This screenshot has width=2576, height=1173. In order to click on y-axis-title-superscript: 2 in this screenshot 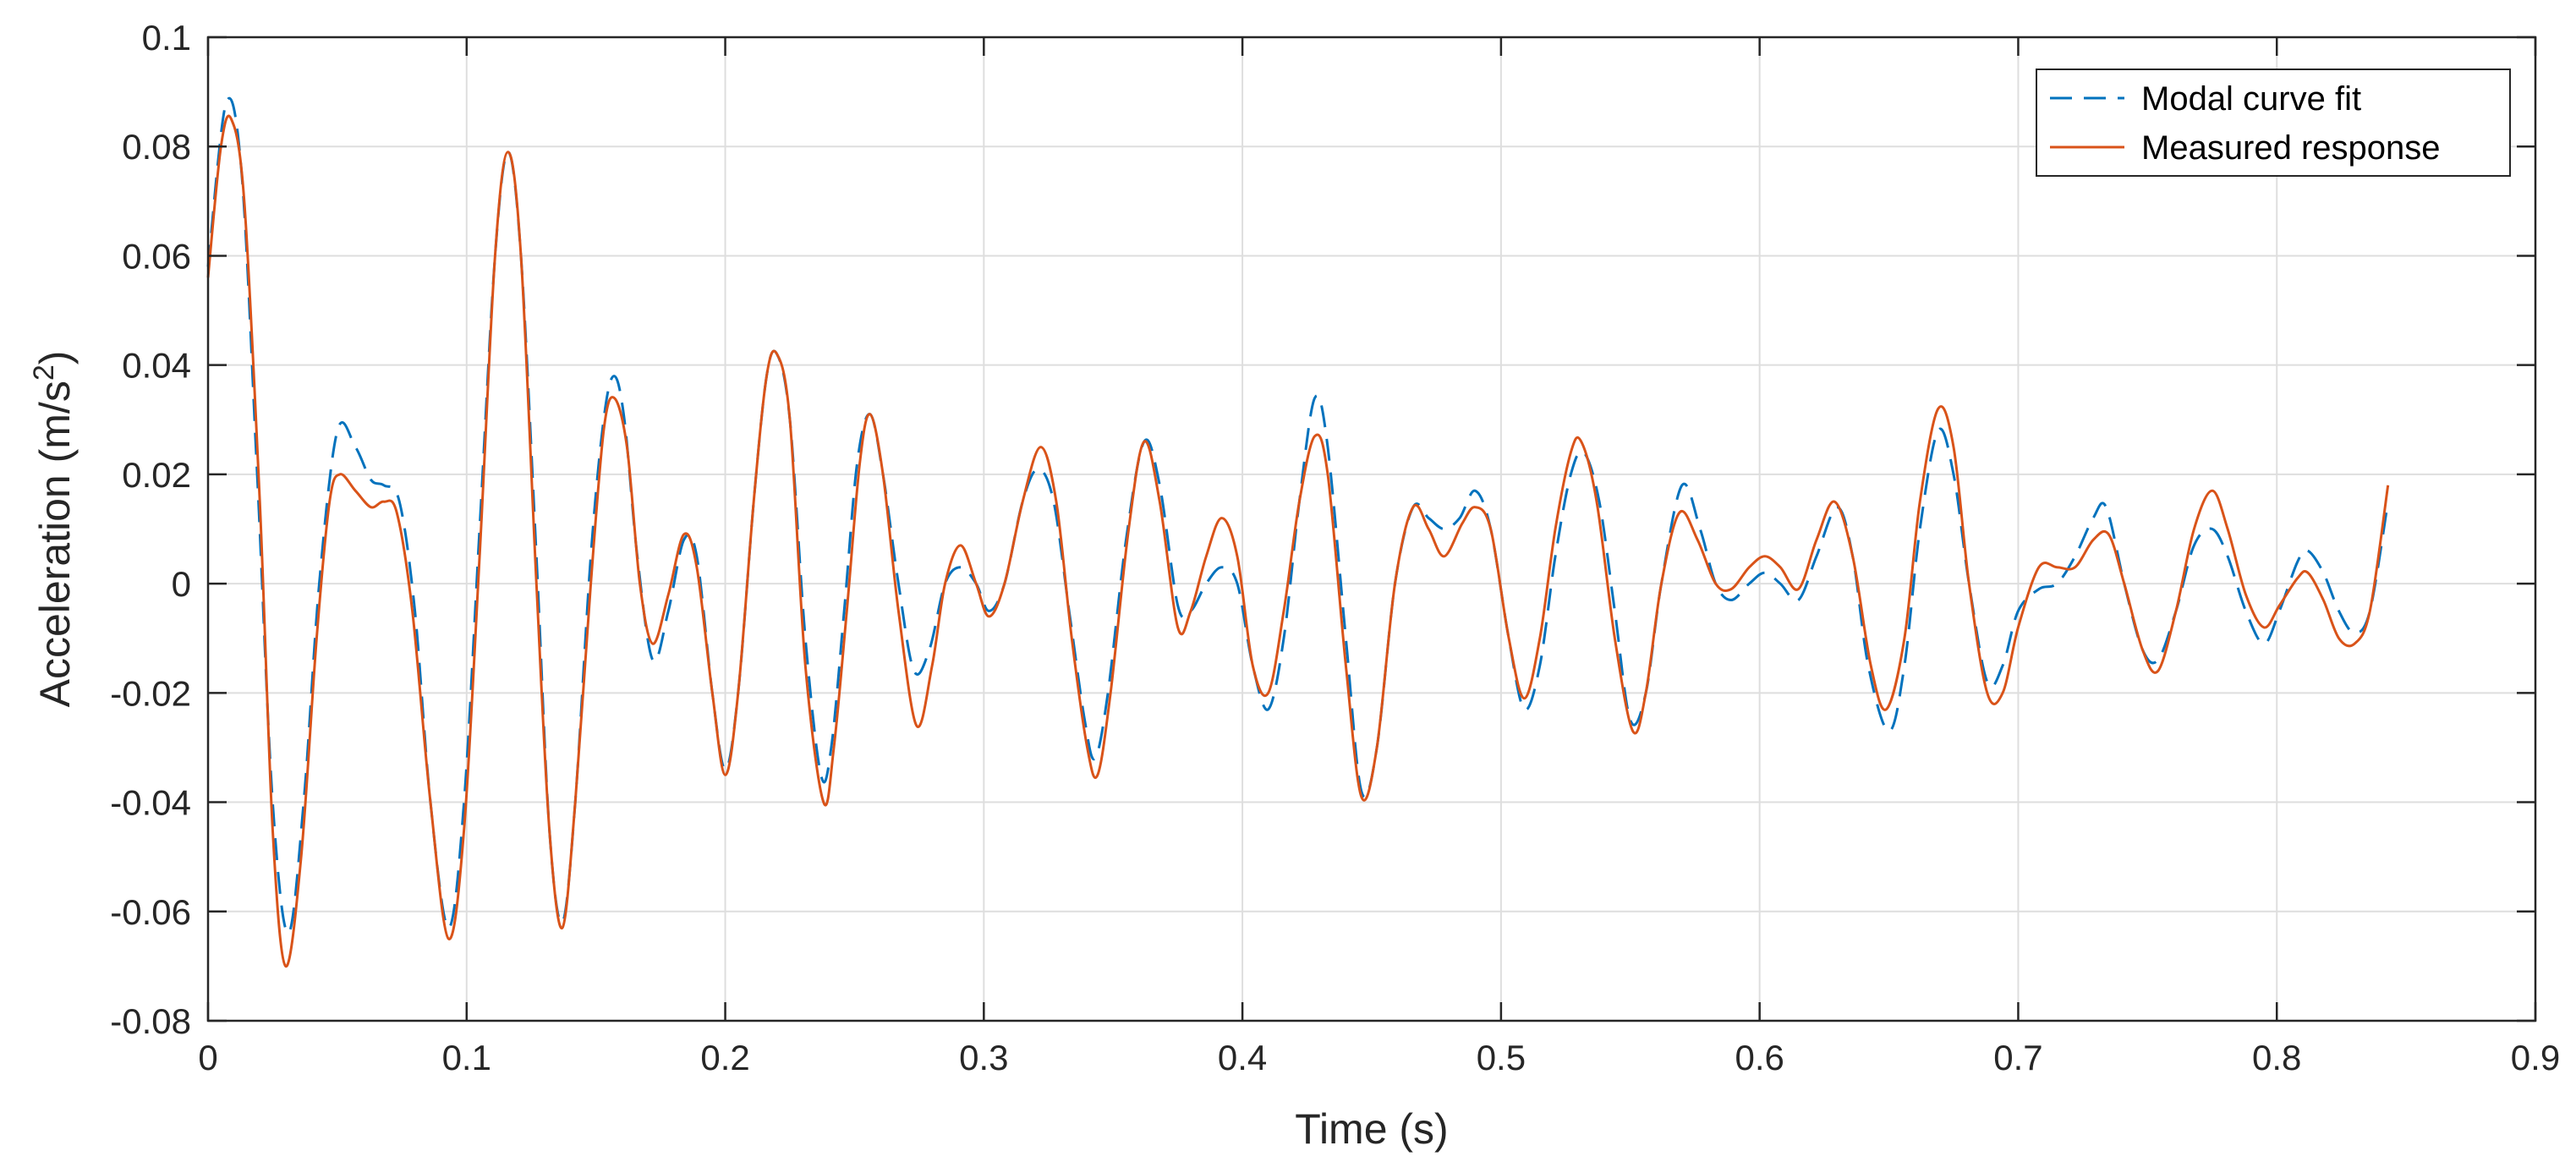, I will do `click(44, 373)`.